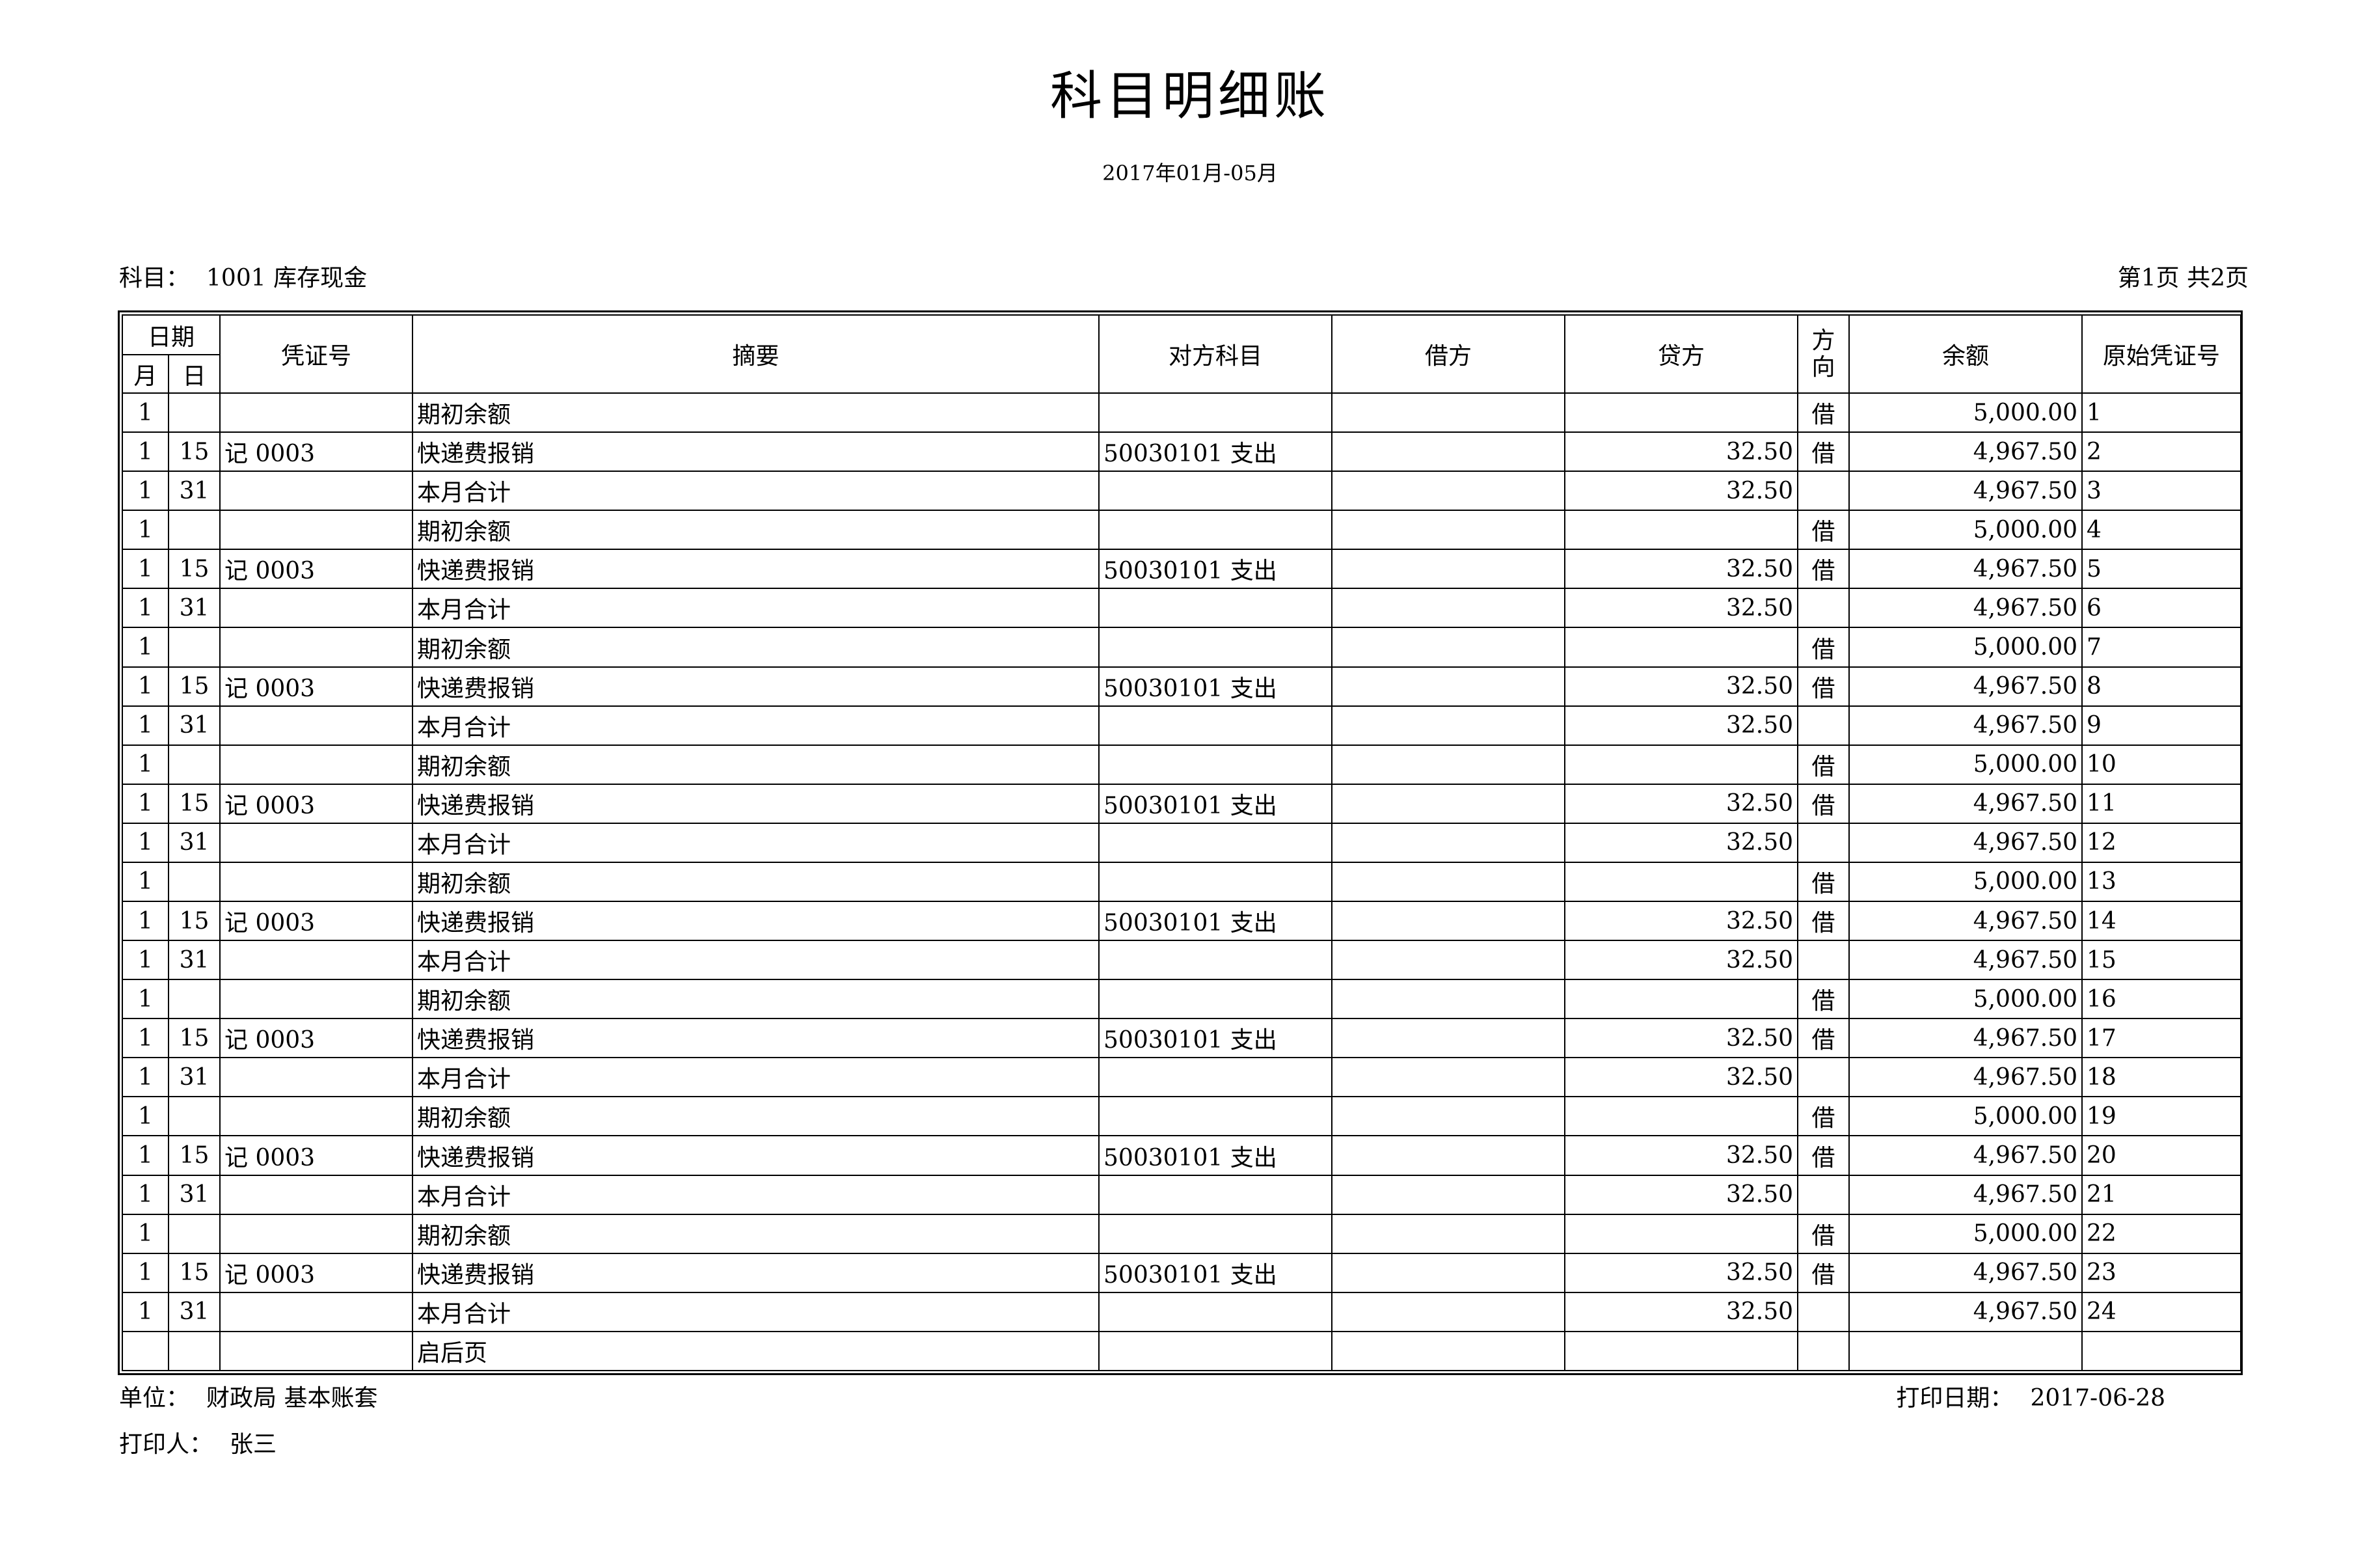 This screenshot has height=1558, width=2380. What do you see at coordinates (2162, 647) in the screenshot?
I see `cell-original-voucher: 7` at bounding box center [2162, 647].